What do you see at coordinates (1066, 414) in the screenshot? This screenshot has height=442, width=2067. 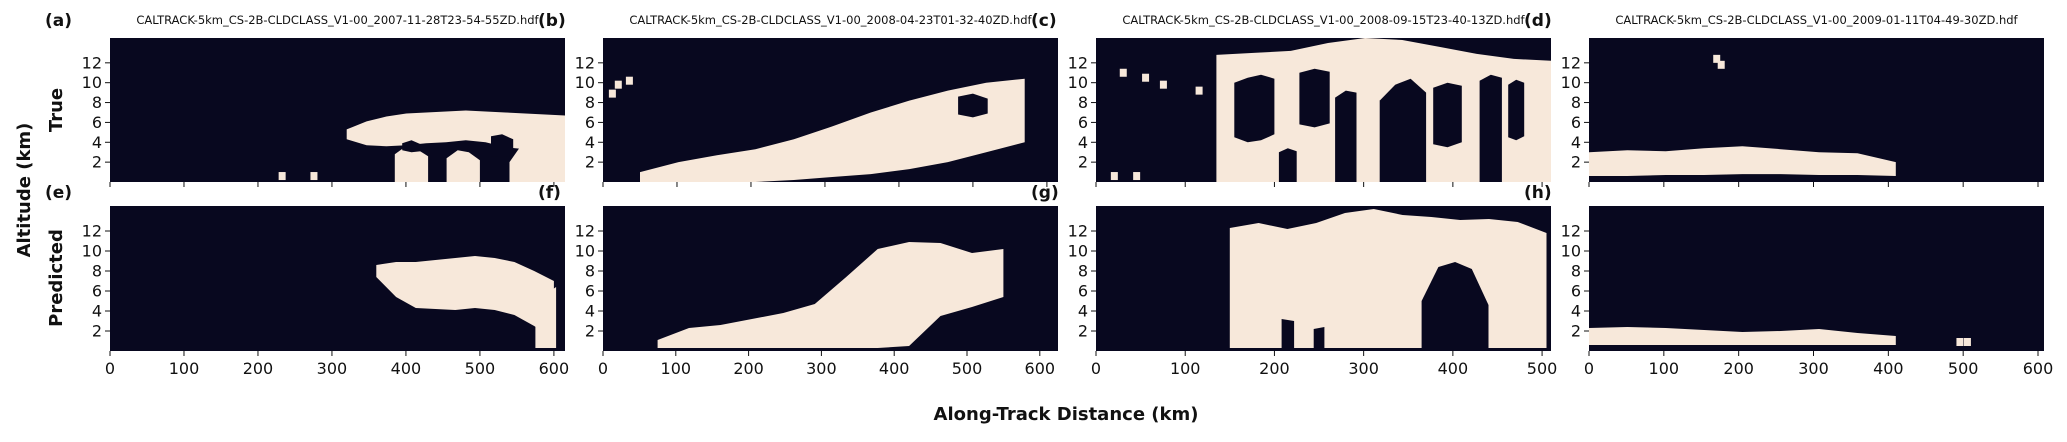 I see `x-axis-label: Along-Track Distance (km)` at bounding box center [1066, 414].